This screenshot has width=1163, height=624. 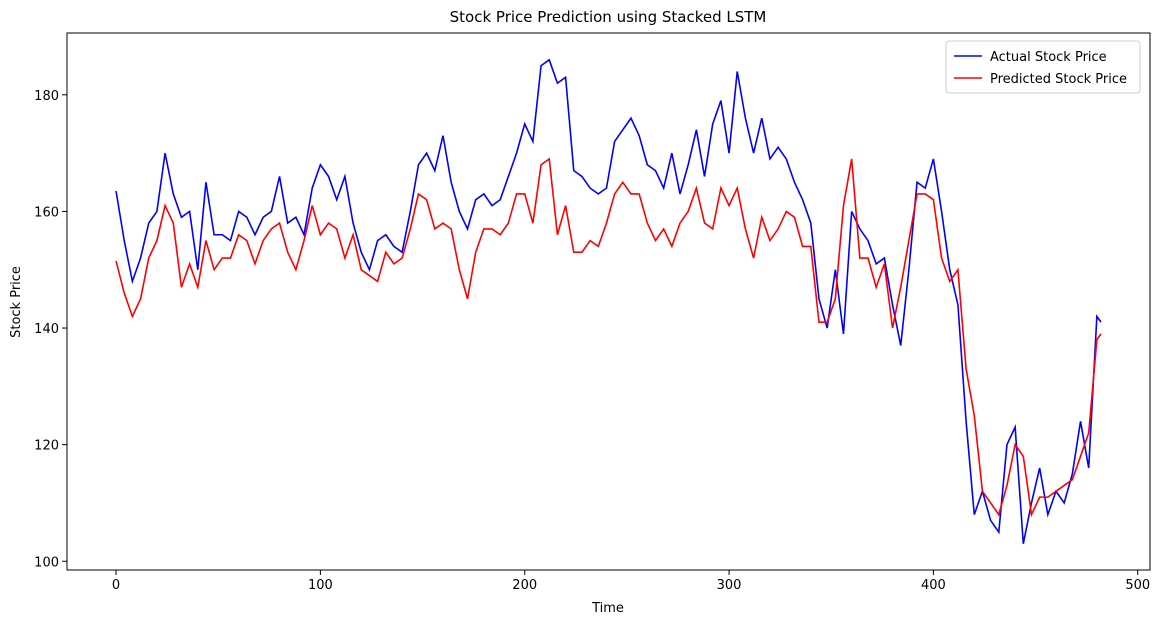 What do you see at coordinates (46, 446) in the screenshot?
I see `y-tick-label: 120` at bounding box center [46, 446].